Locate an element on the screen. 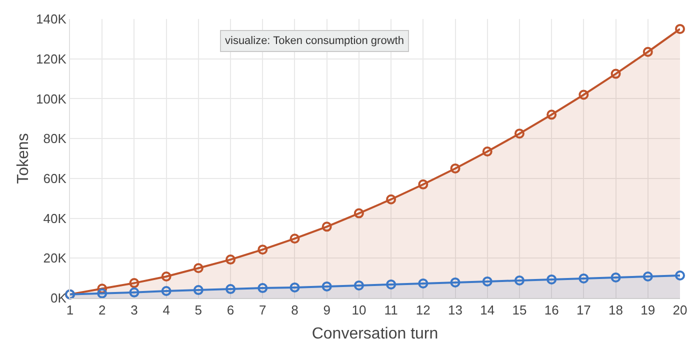  y-tick-label: 100K is located at coordinates (51, 98).